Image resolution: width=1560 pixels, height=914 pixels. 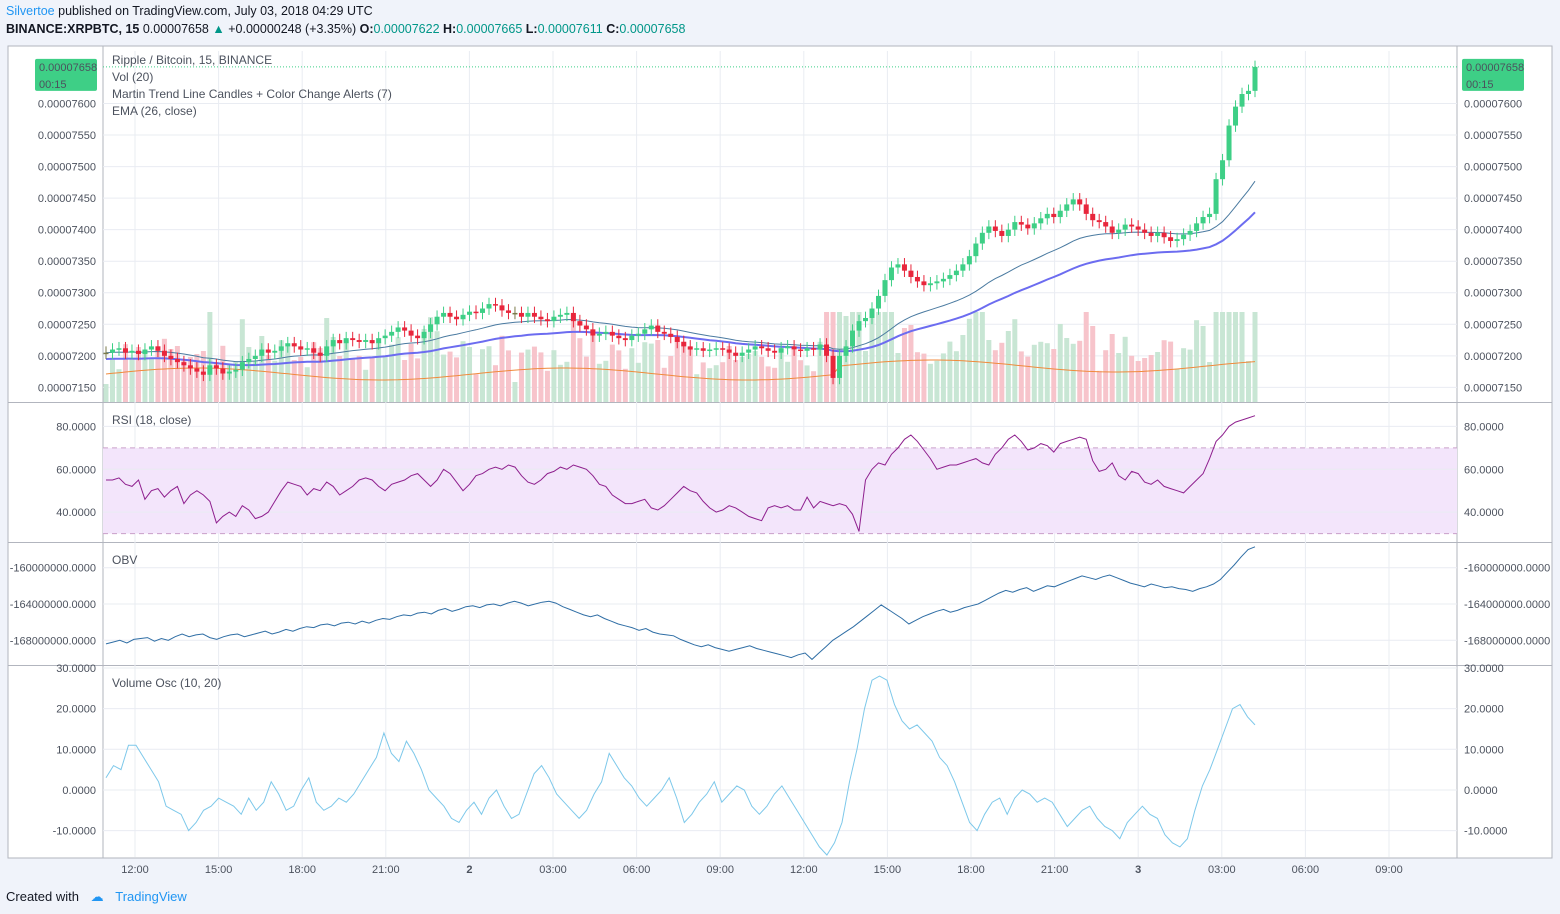 I want to click on vosc-y-tick-right: 20.0000, so click(x=1484, y=710).